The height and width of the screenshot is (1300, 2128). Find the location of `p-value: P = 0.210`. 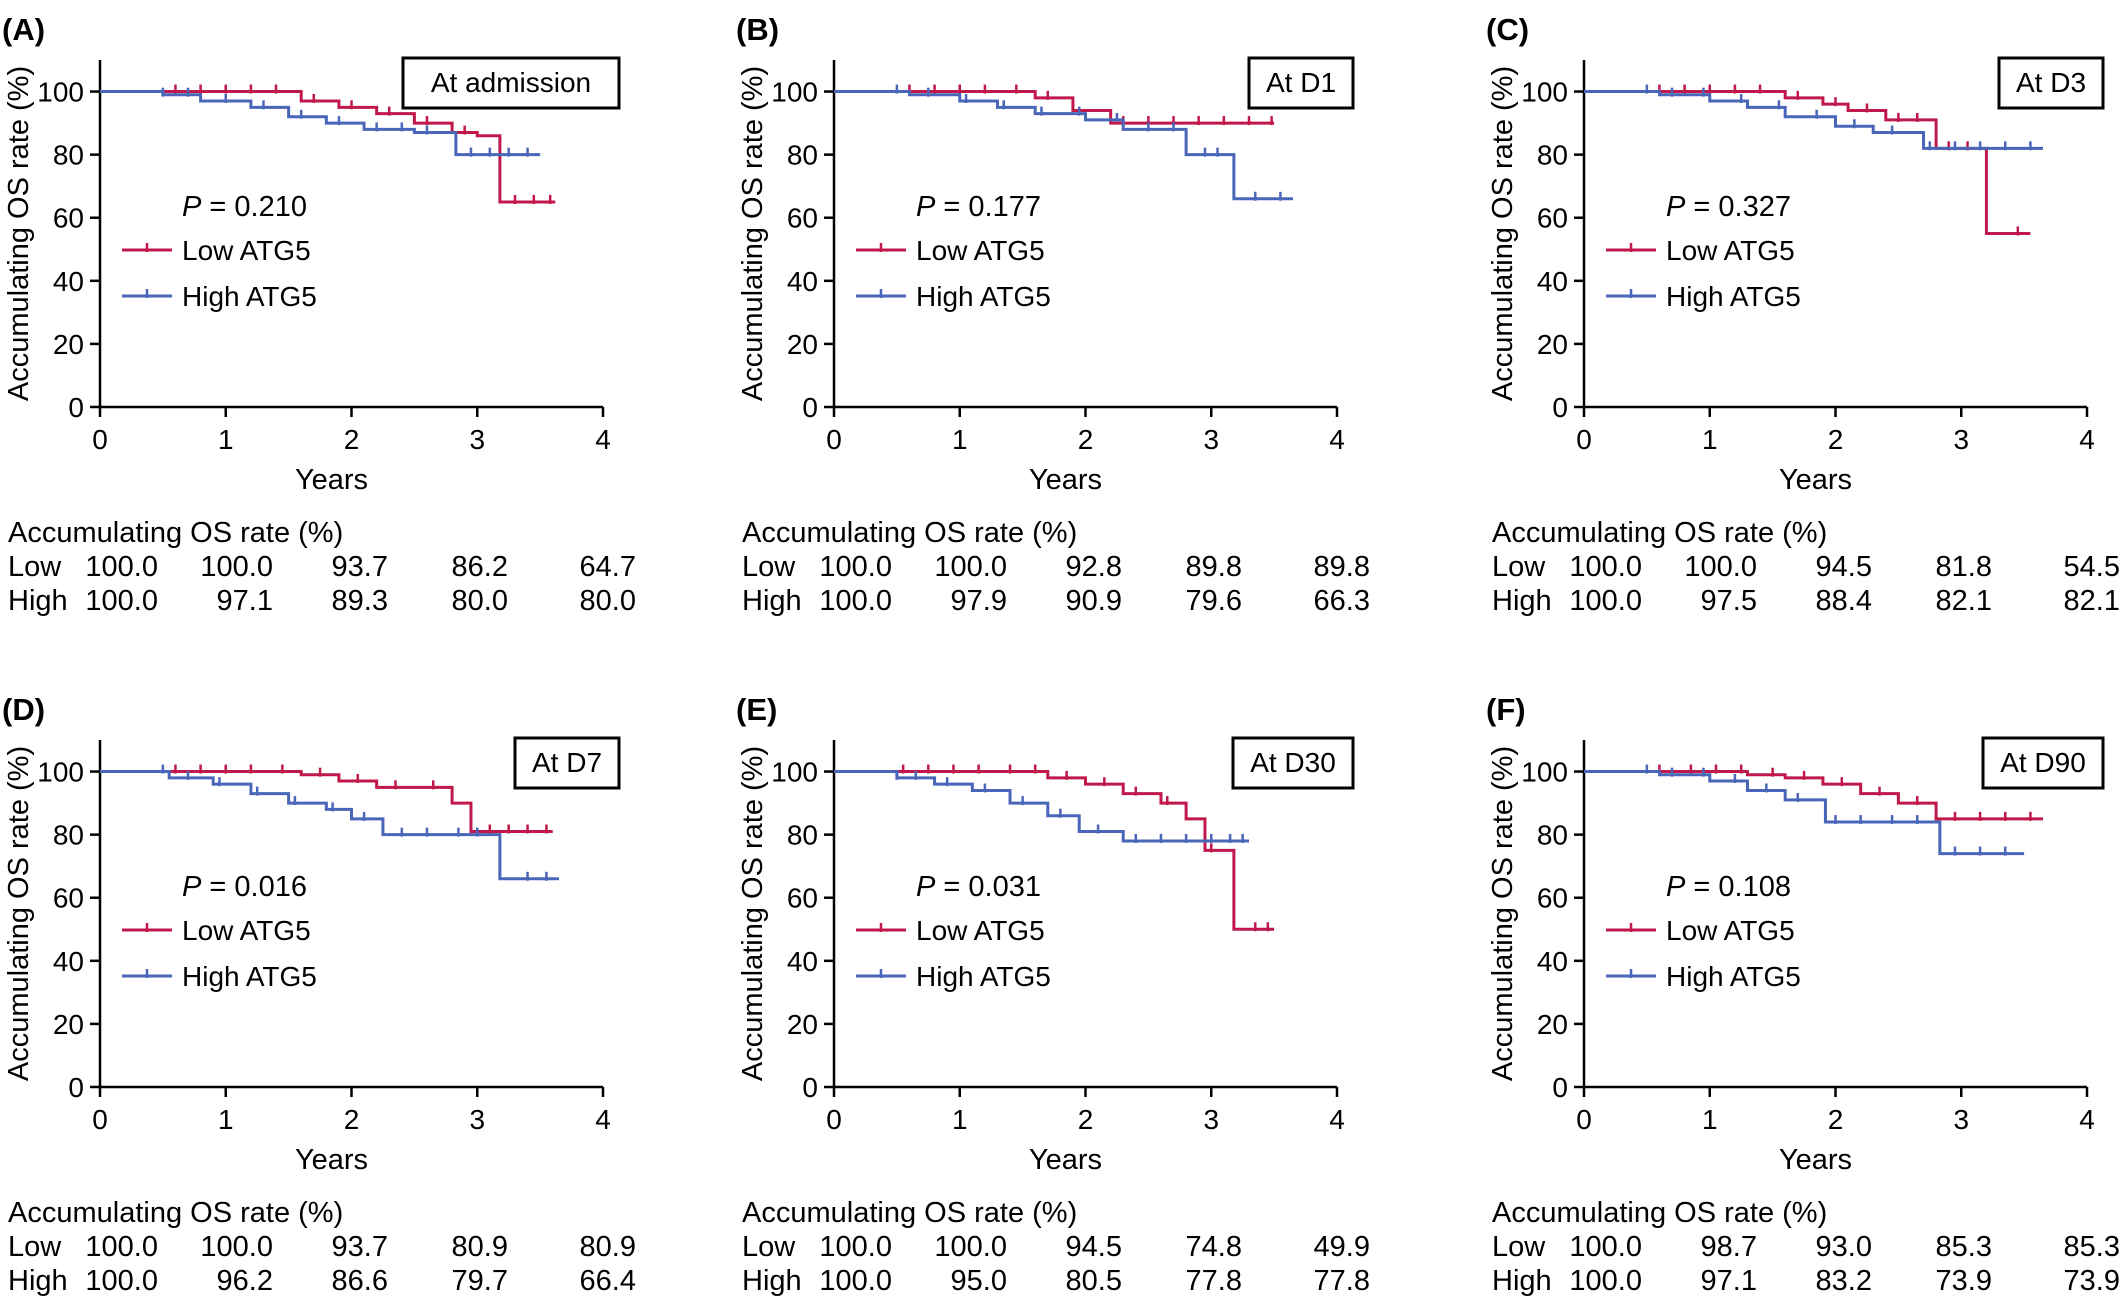

p-value: P = 0.210 is located at coordinates (244, 207).